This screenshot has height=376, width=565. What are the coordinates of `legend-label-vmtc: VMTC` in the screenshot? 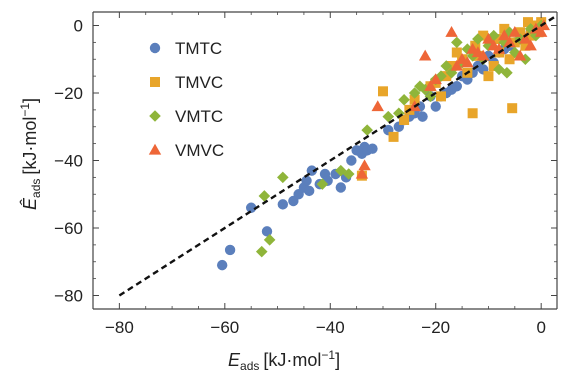 It's located at (199, 116).